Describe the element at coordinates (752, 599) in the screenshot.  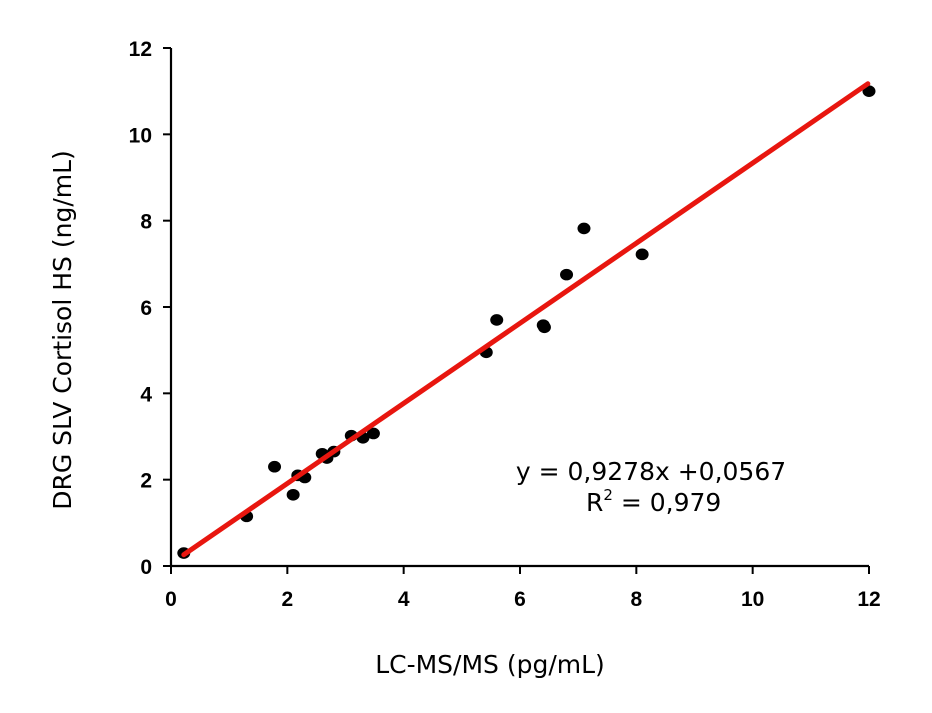
I see `x-tick-label: 10` at that location.